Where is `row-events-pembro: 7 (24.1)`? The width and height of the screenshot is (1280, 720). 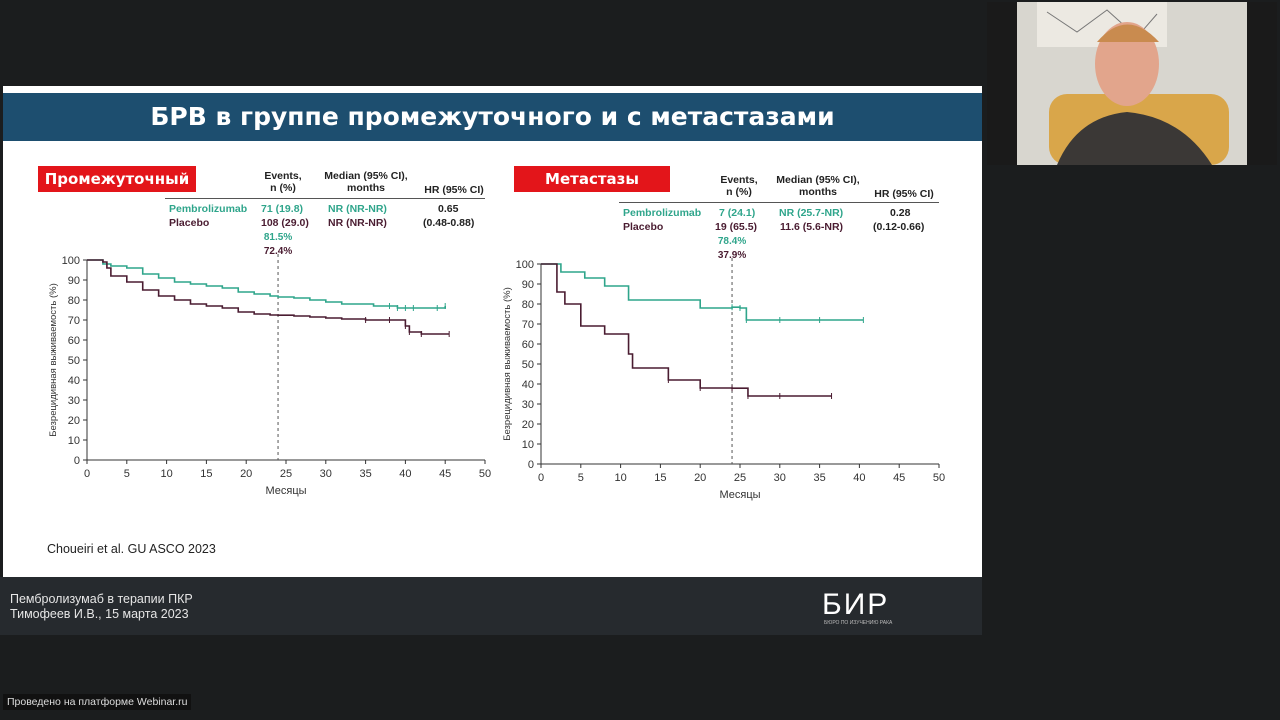 row-events-pembro: 7 (24.1) is located at coordinates (737, 213).